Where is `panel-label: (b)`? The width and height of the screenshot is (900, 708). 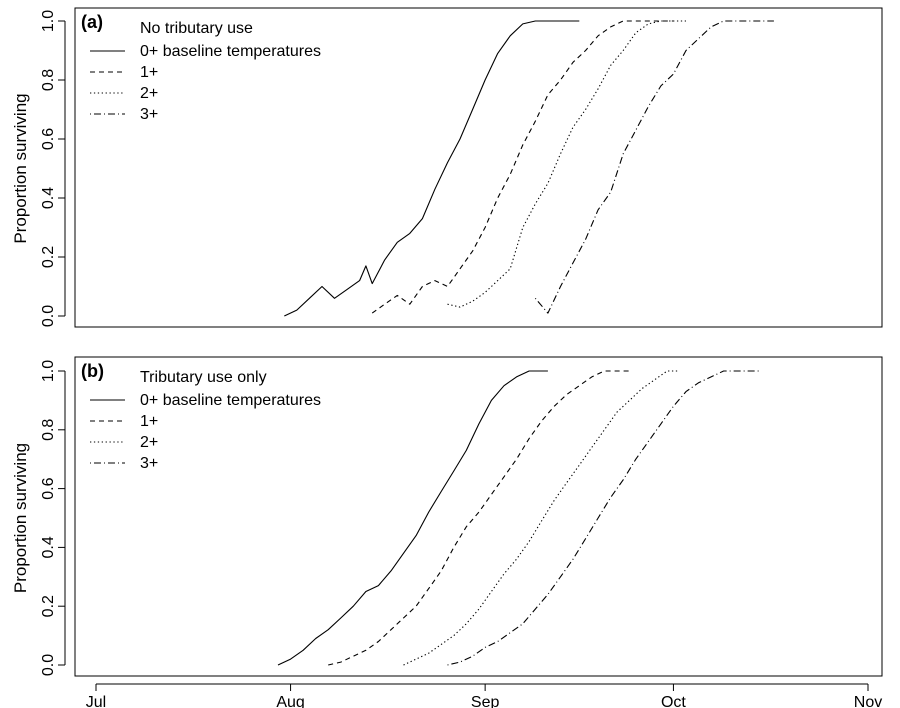 panel-label: (b) is located at coordinates (92, 371).